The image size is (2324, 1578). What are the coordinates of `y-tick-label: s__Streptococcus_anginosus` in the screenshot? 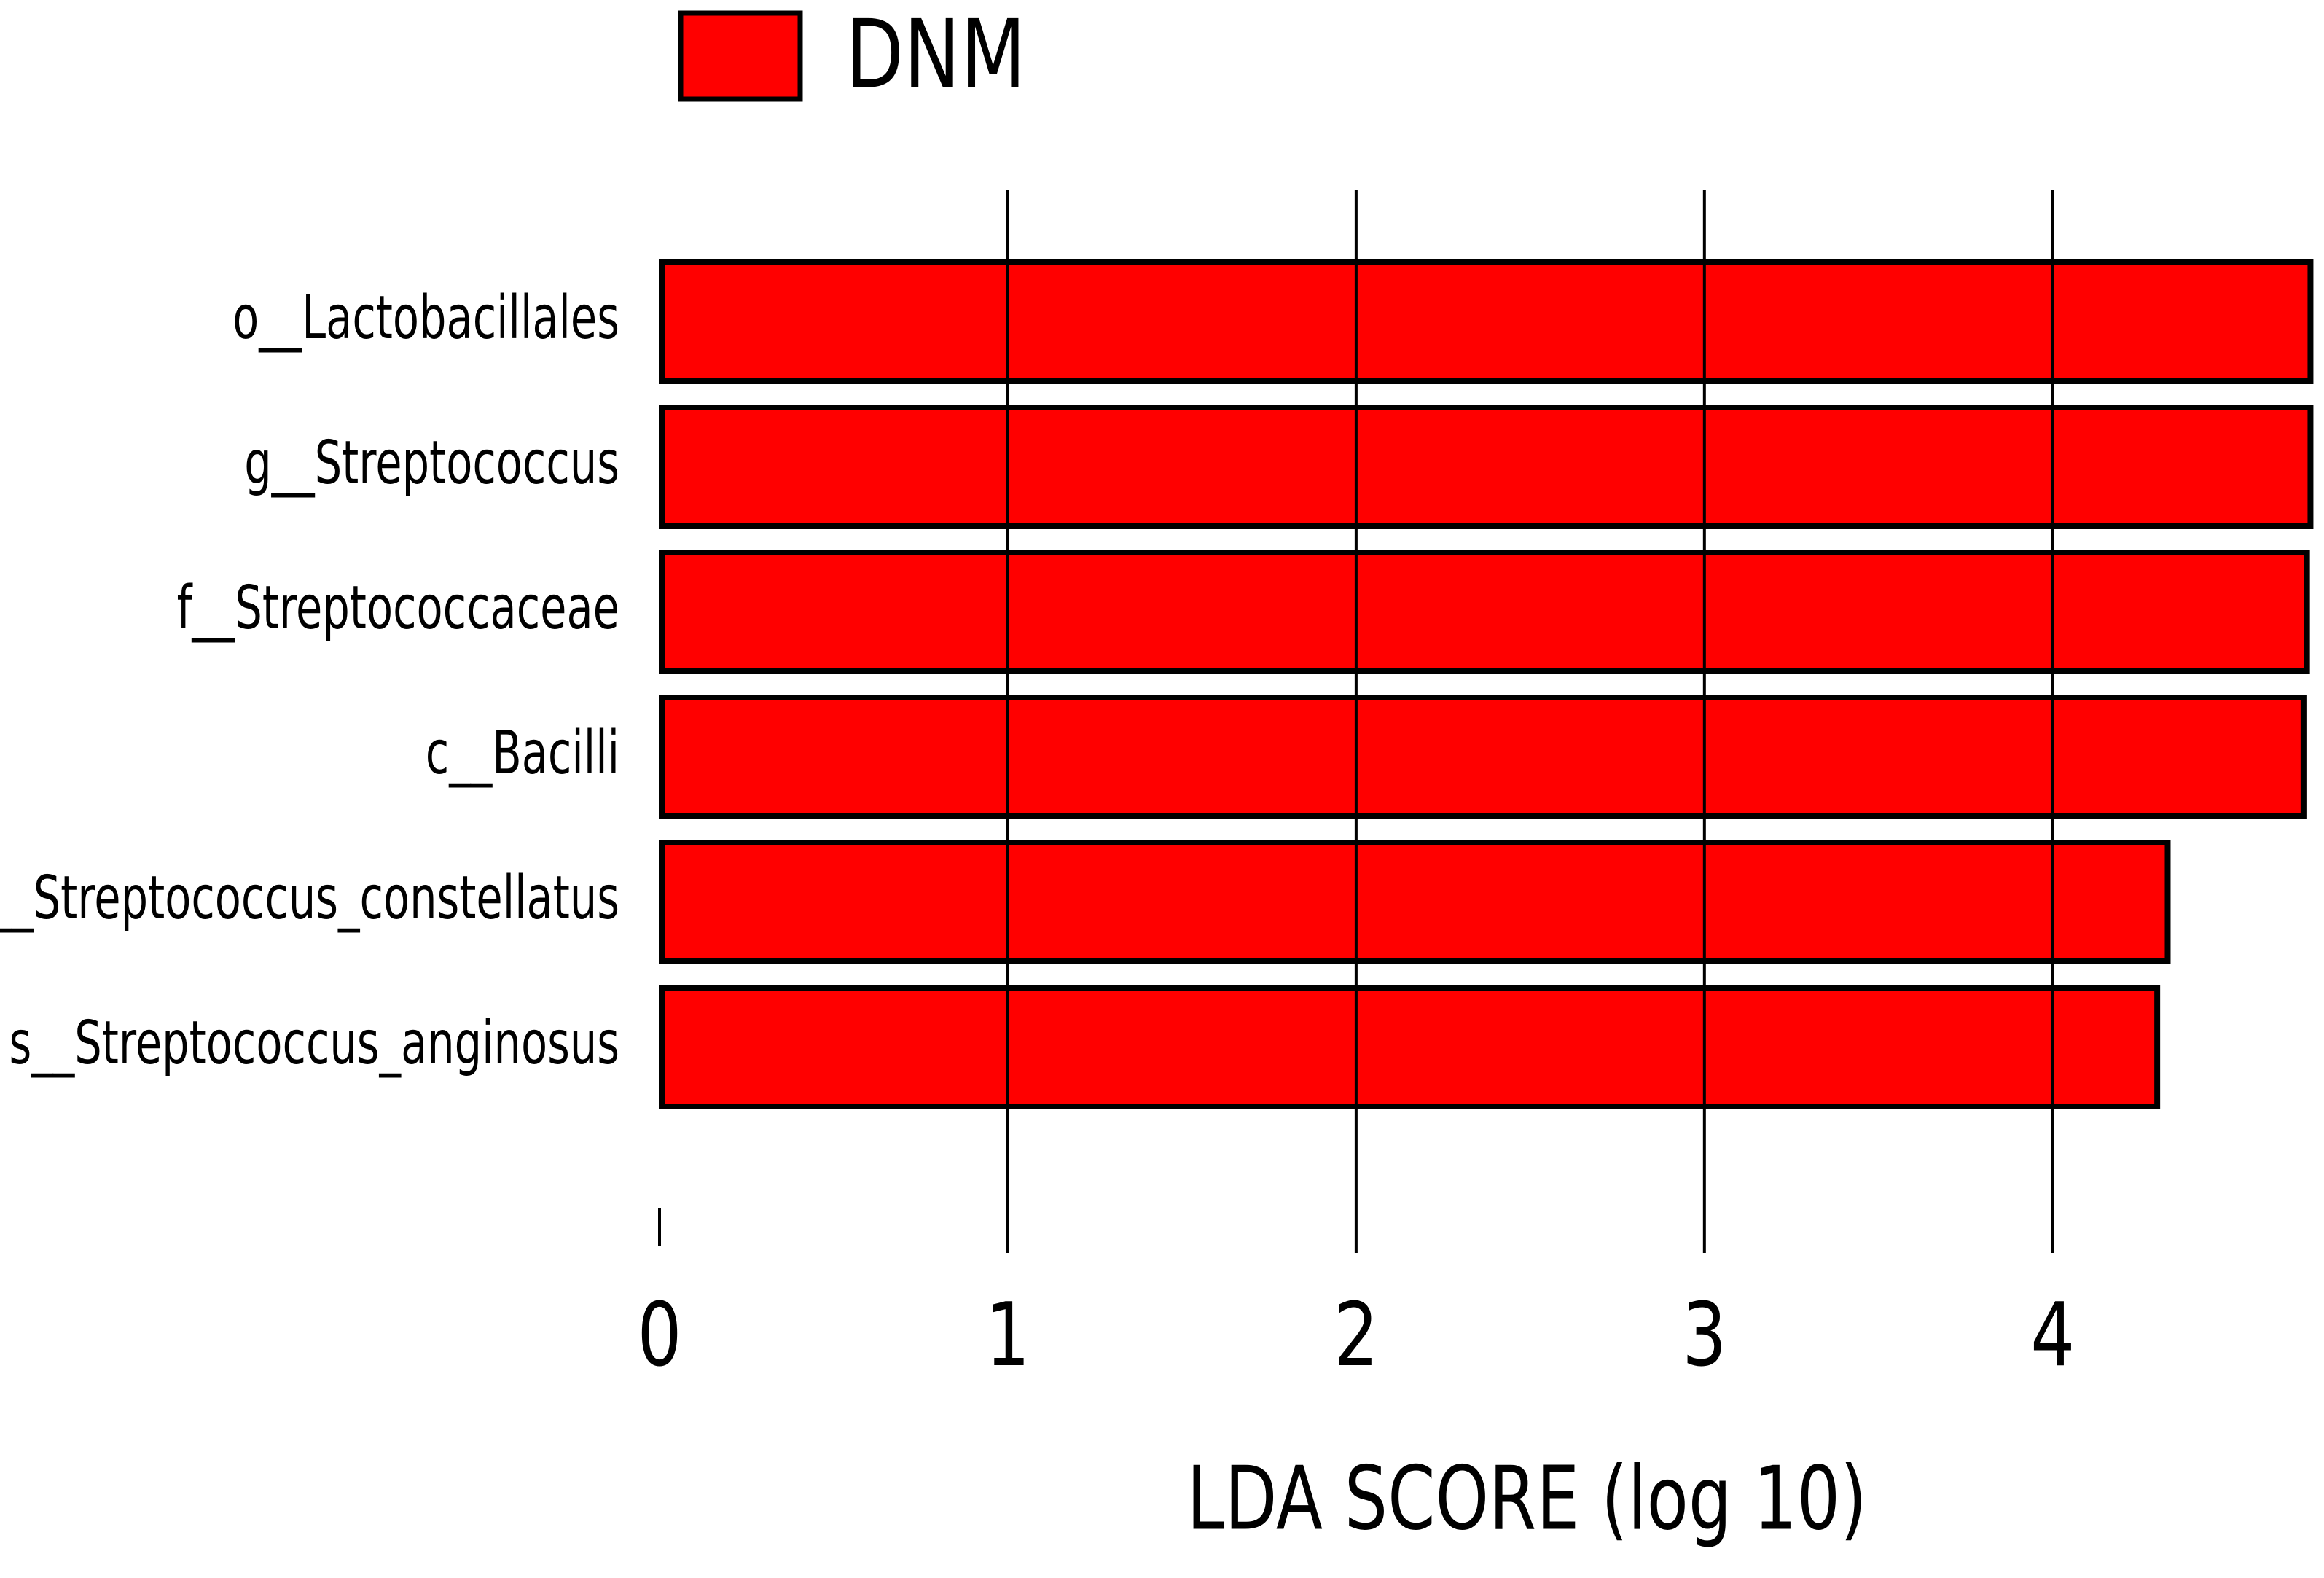 It's located at (314, 1042).